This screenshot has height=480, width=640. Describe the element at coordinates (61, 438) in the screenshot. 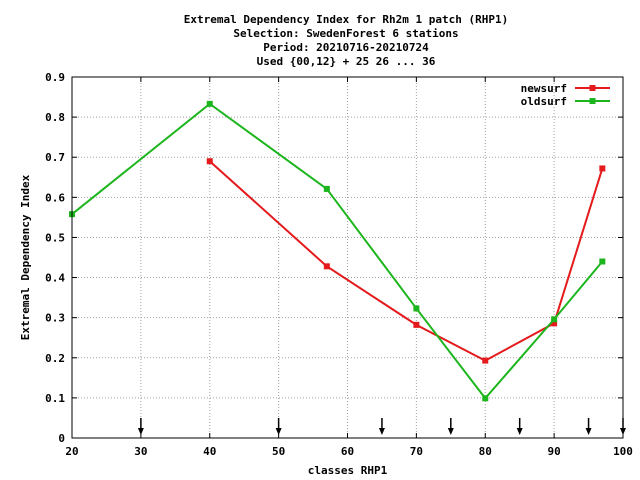

I see `y-tick-label: 0` at that location.